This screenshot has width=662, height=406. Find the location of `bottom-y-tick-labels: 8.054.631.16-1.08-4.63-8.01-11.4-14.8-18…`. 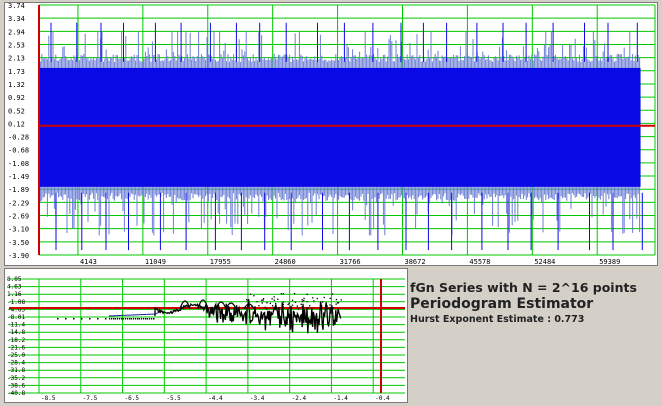

bottom-y-tick-labels: 8.054.631.16-1.08-4.63-8.01-11.4-14.8-18… is located at coordinates (16, 336).